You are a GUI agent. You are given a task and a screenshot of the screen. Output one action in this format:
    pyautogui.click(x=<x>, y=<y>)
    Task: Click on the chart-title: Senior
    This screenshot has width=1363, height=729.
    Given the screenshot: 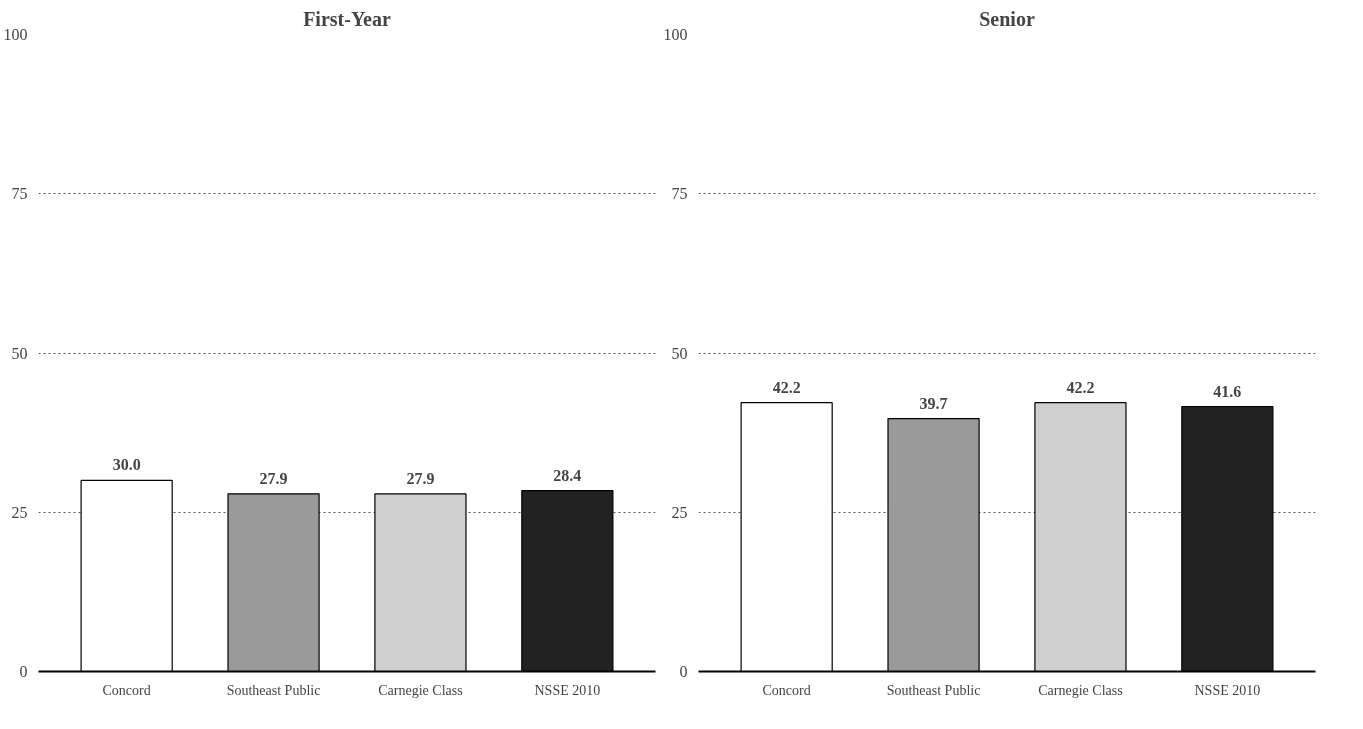 What is the action you would take?
    pyautogui.click(x=1007, y=18)
    